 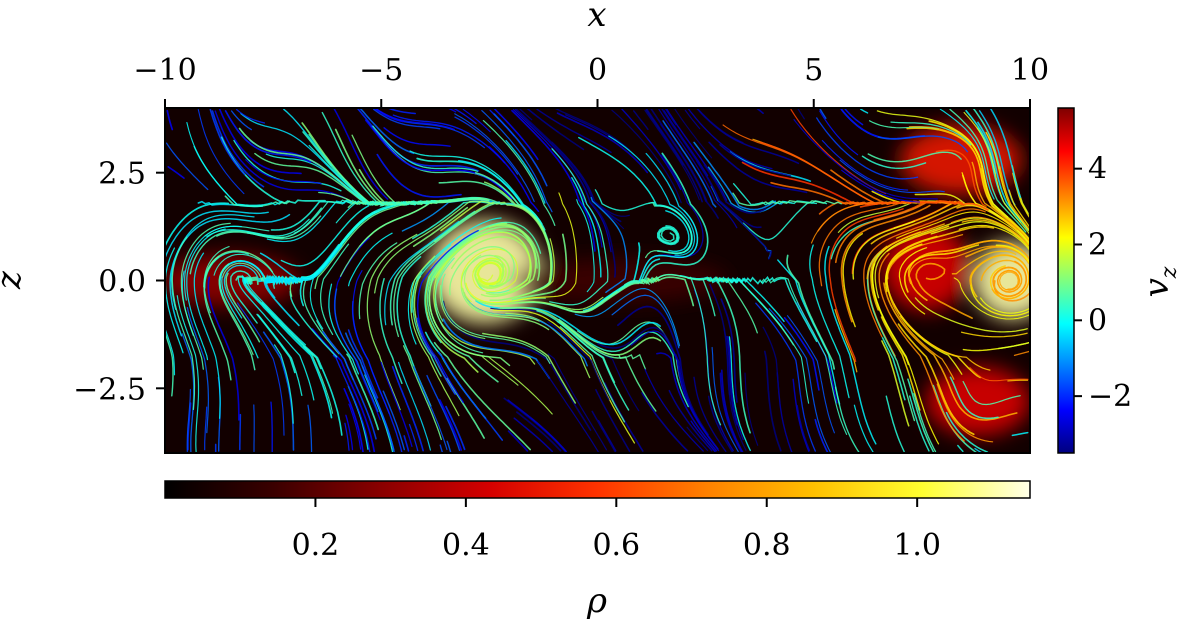 What do you see at coordinates (316, 545) in the screenshot?
I see `rho-tick-label: 0.2` at bounding box center [316, 545].